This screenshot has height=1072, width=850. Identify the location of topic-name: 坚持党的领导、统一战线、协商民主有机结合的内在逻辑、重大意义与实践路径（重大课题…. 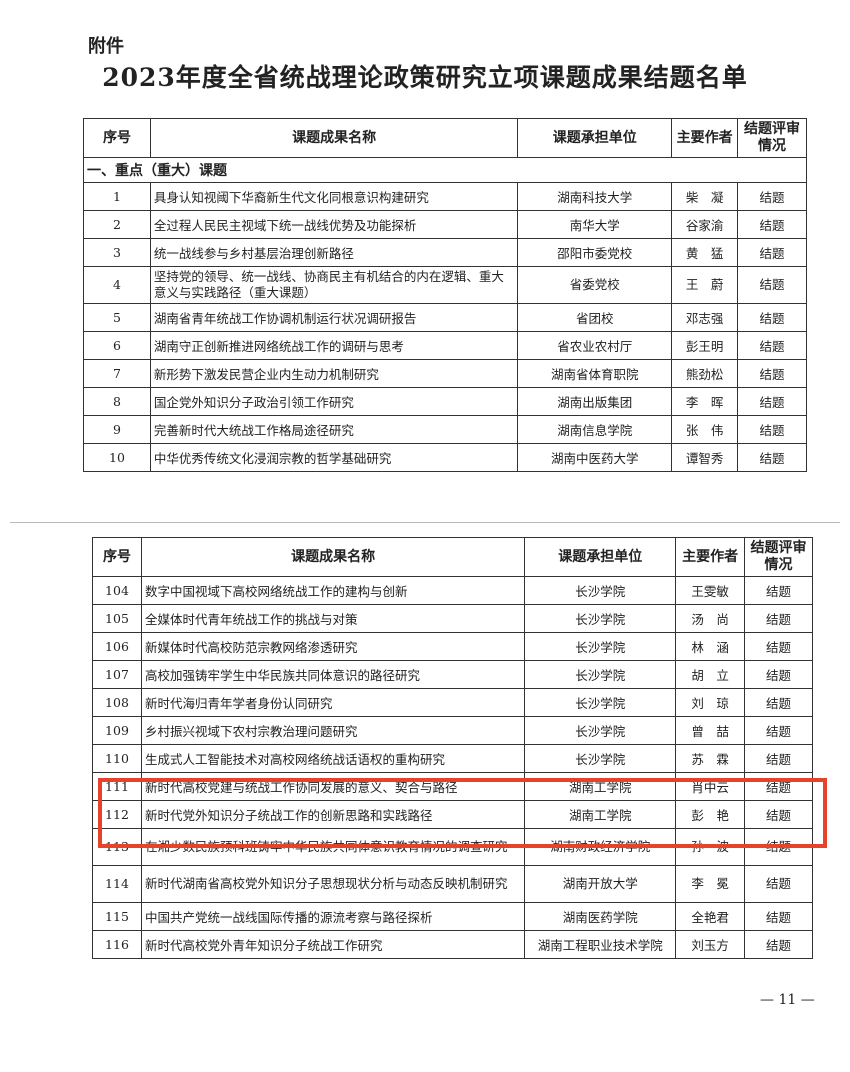
(334, 285).